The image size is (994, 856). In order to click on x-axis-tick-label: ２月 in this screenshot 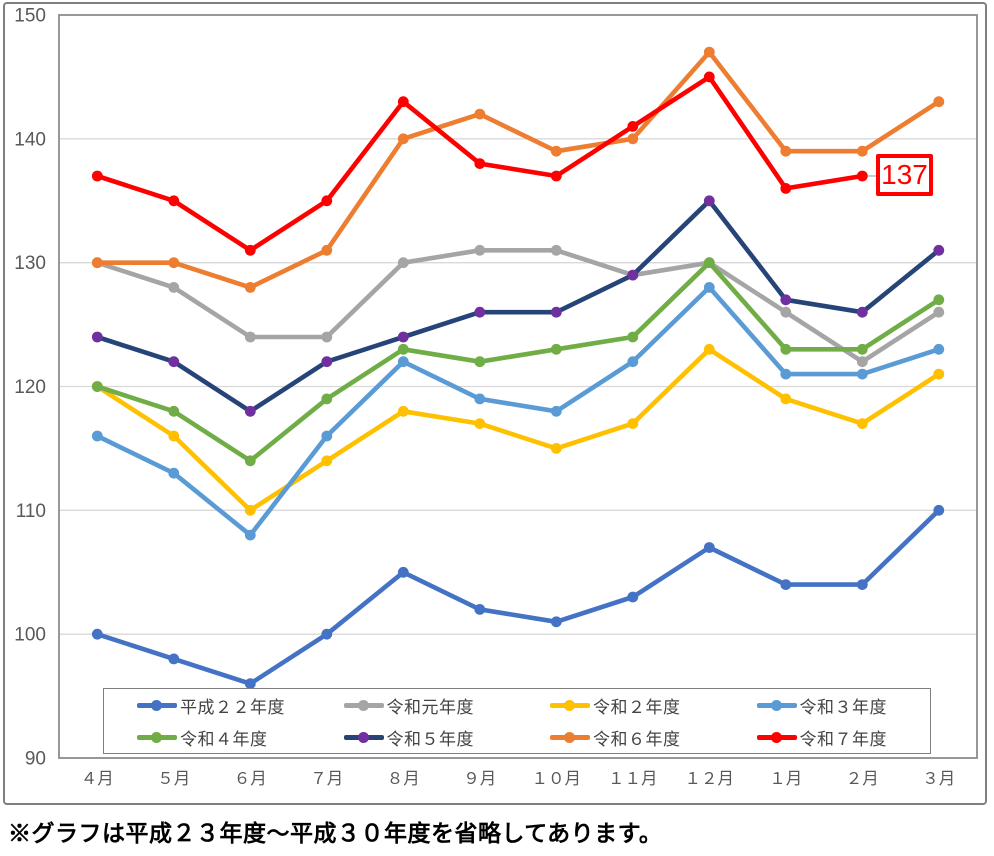, I will do `click(862, 779)`.